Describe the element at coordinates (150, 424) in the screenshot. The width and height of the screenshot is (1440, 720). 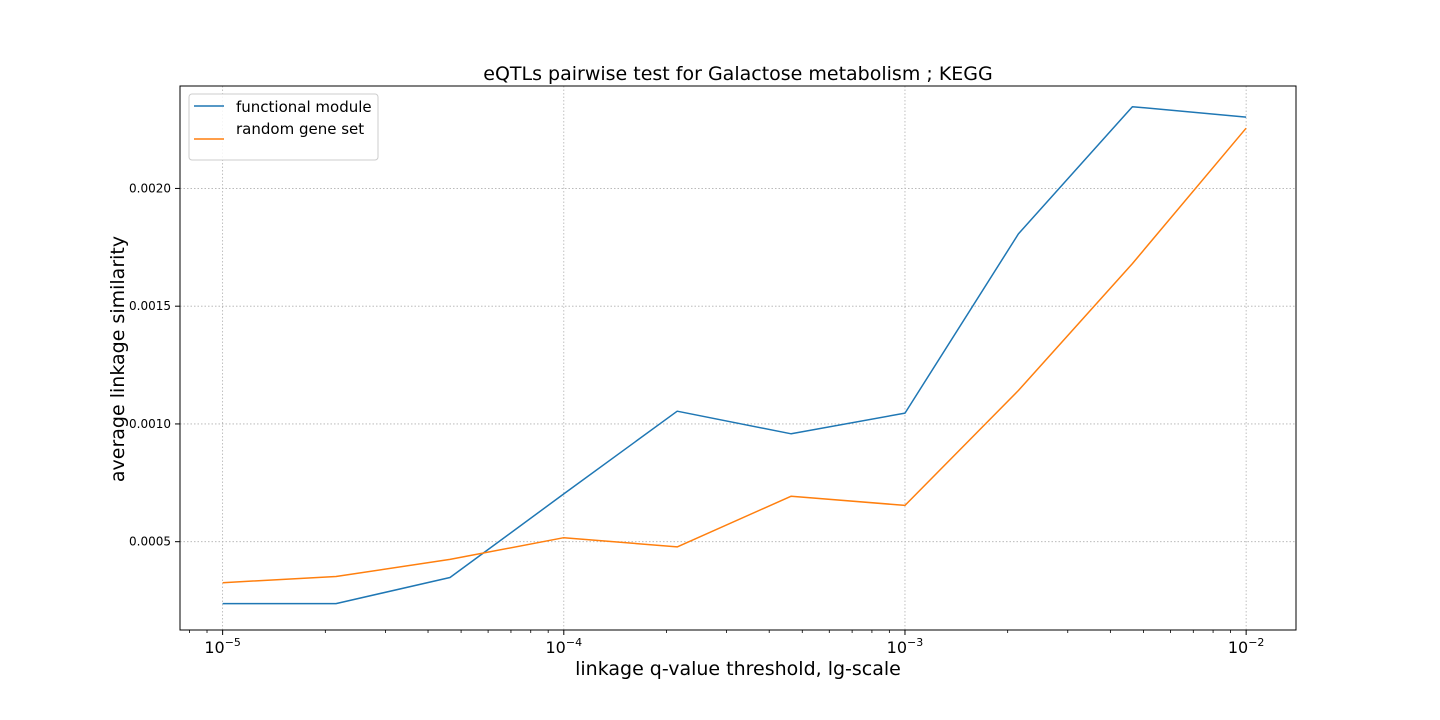
I see `y-tick-label: 0.0010` at that location.